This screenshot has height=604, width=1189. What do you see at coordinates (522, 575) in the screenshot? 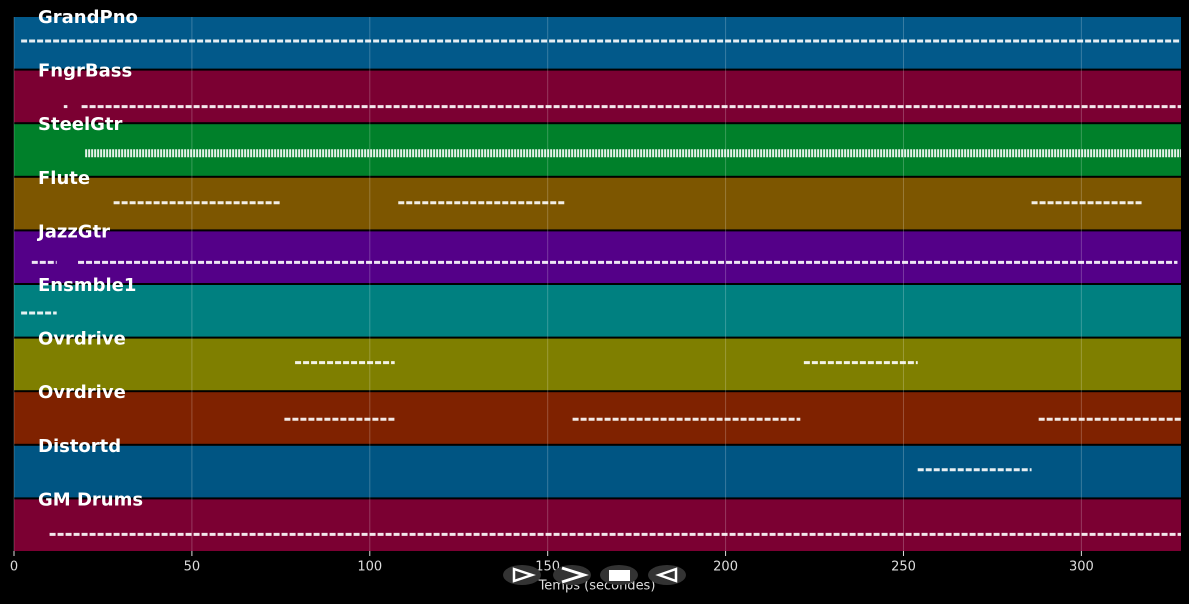
I see `play-button` at bounding box center [522, 575].